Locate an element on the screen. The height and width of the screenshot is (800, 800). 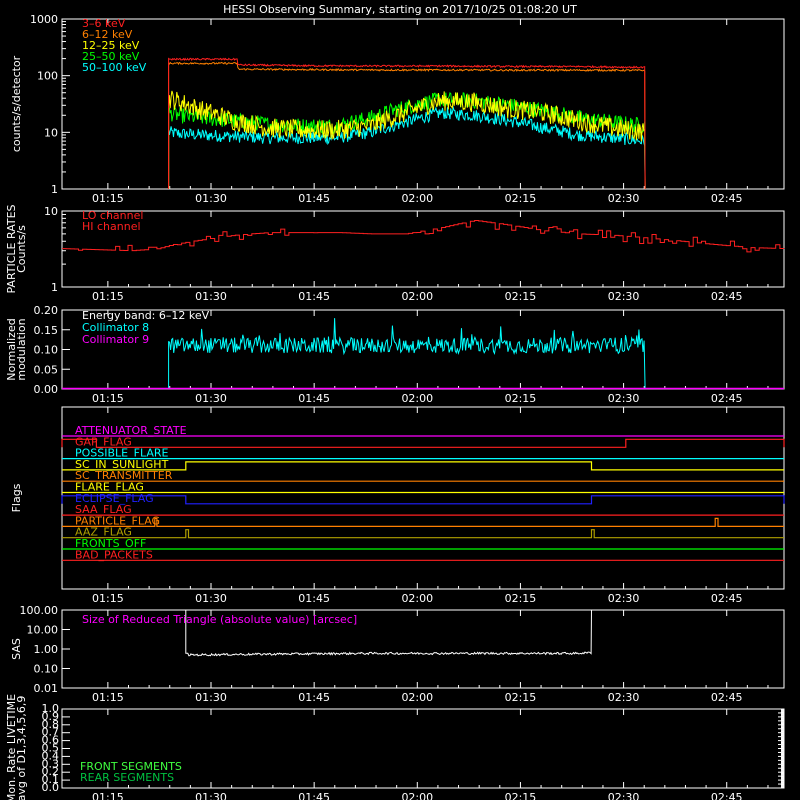
y-axis-label: avg of D1,3,4,5,6,9 is located at coordinates (21, 748).